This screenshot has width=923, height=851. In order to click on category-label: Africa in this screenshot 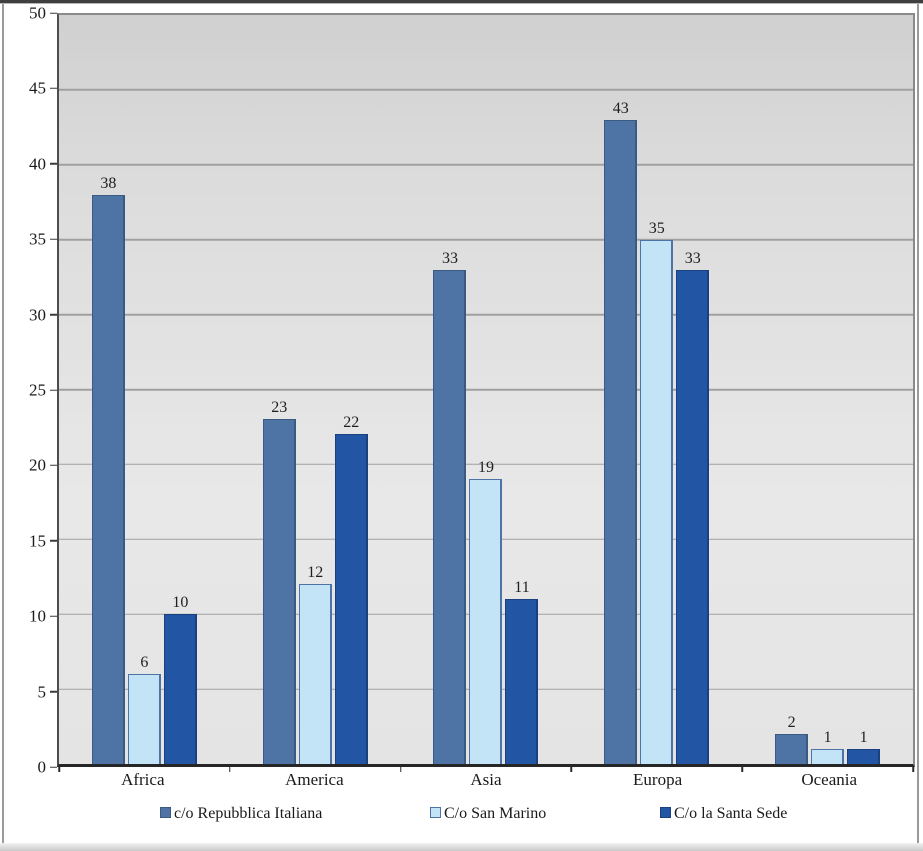, I will do `click(143, 779)`.